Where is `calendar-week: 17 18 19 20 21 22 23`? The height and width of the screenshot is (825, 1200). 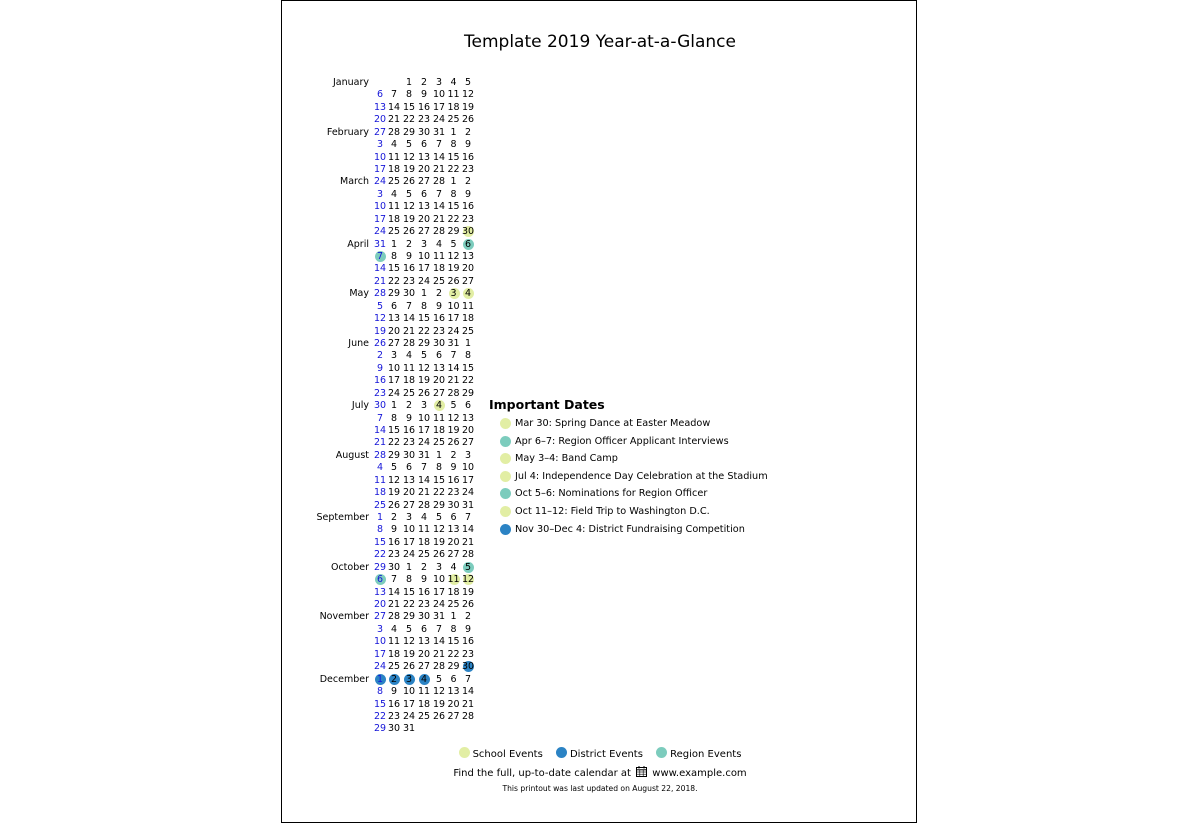
calendar-week: 17 18 19 20 21 22 23 is located at coordinates (392, 655).